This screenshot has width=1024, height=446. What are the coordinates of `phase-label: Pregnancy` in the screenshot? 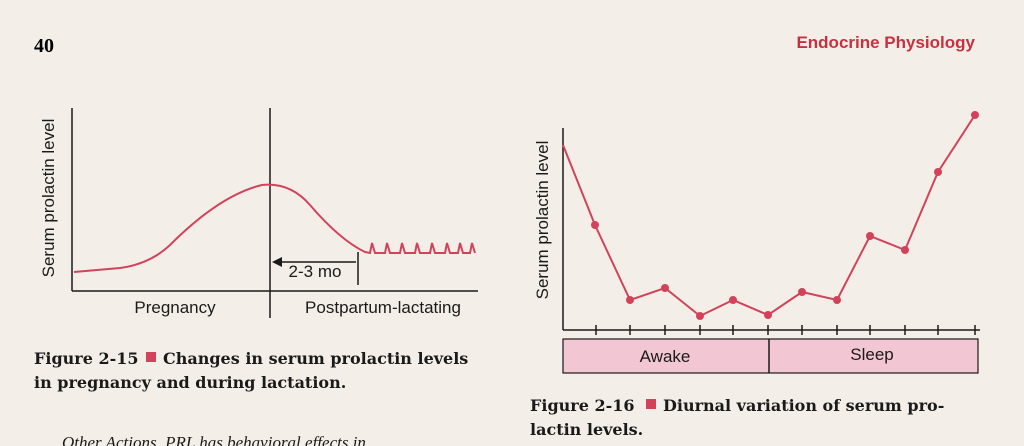 It's located at (175, 307).